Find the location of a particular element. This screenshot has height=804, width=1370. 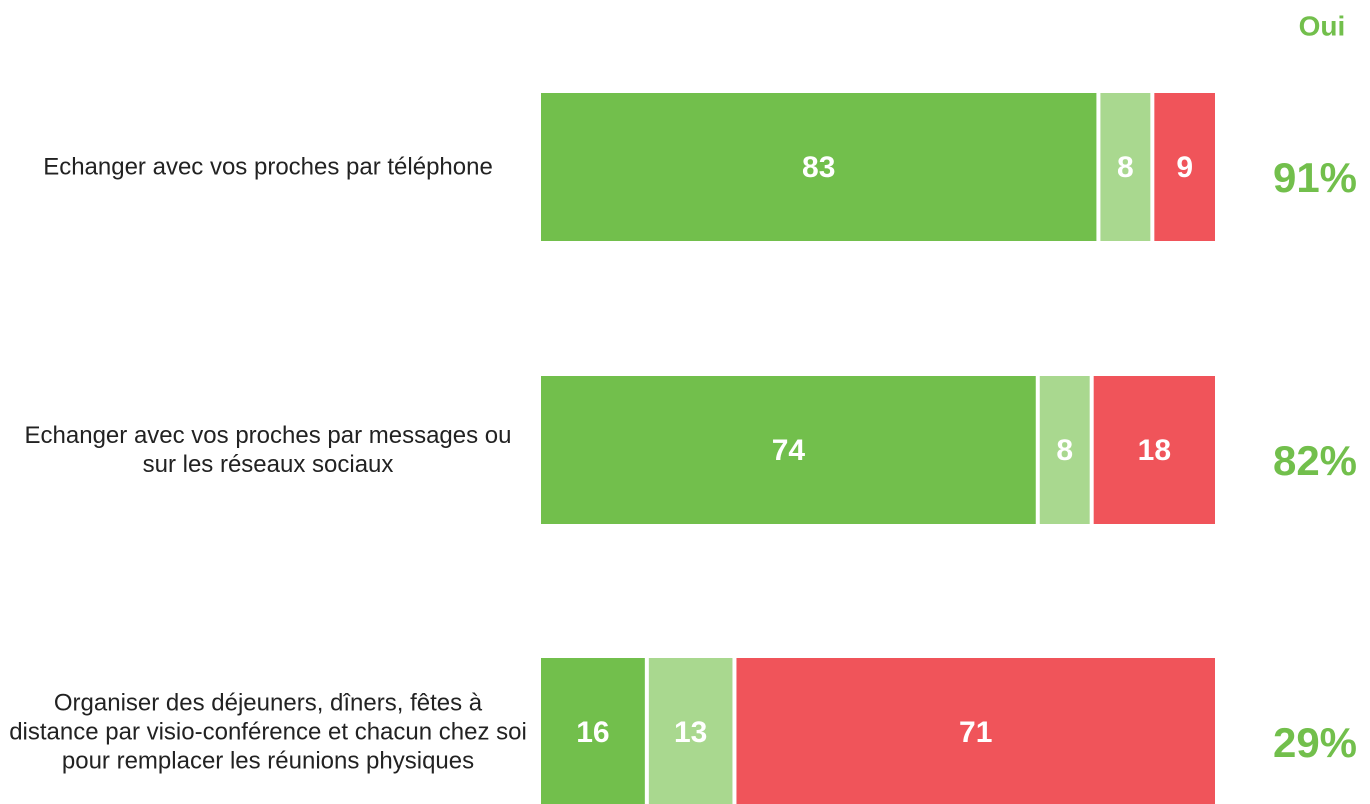

segment-label: 83 is located at coordinates (818, 167).